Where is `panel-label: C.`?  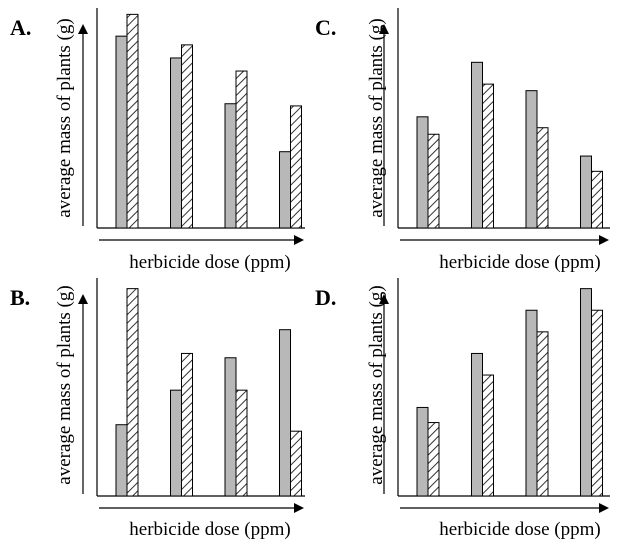 panel-label: C. is located at coordinates (325, 27).